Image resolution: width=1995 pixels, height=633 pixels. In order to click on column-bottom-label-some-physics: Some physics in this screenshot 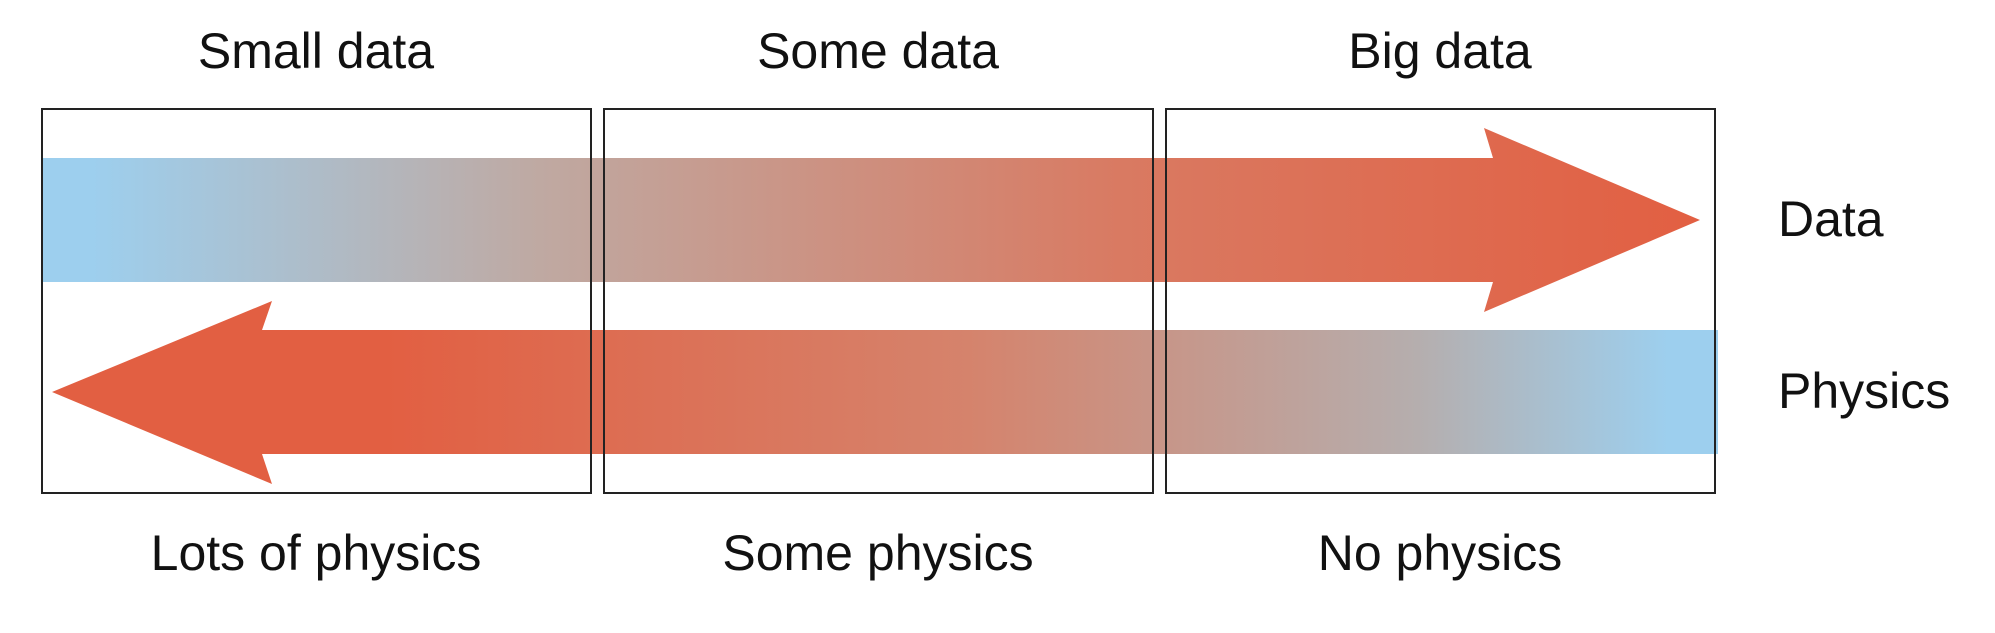, I will do `click(877, 553)`.